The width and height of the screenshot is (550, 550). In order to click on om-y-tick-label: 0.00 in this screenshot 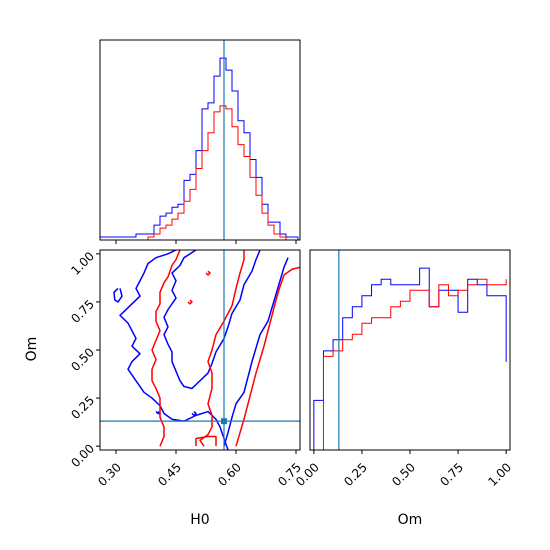, I will do `click(82, 455)`.